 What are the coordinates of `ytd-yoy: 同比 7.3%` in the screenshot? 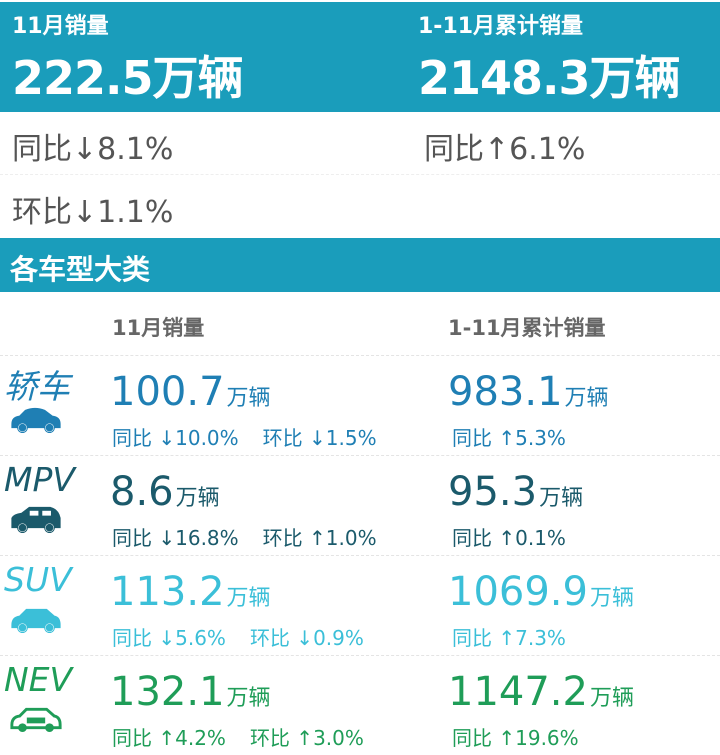 It's located at (509, 638).